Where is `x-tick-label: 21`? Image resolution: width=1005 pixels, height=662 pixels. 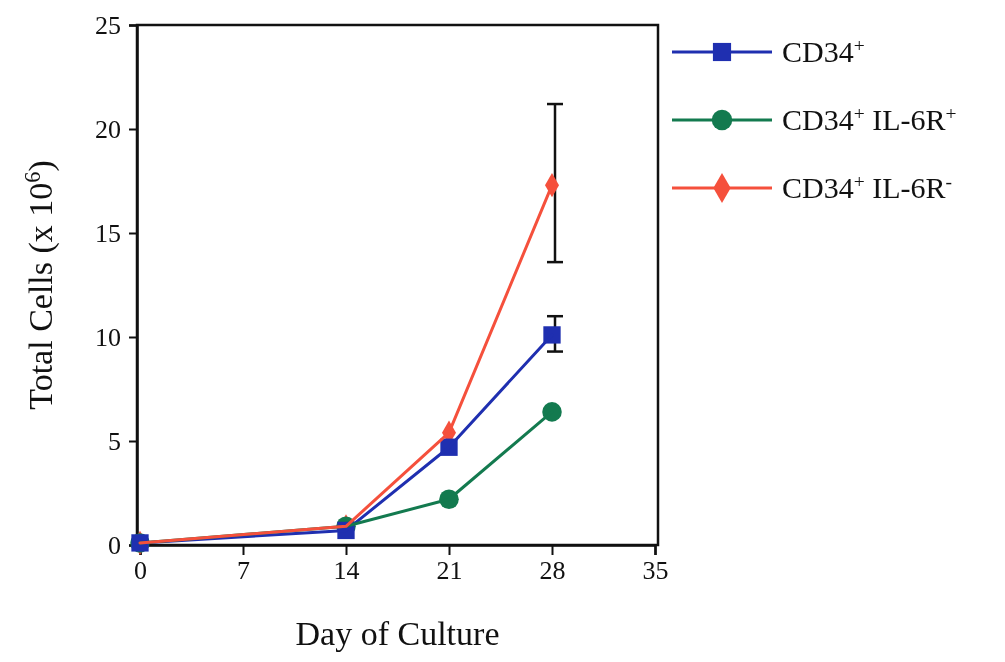 x-tick-label: 21 is located at coordinates (449, 571).